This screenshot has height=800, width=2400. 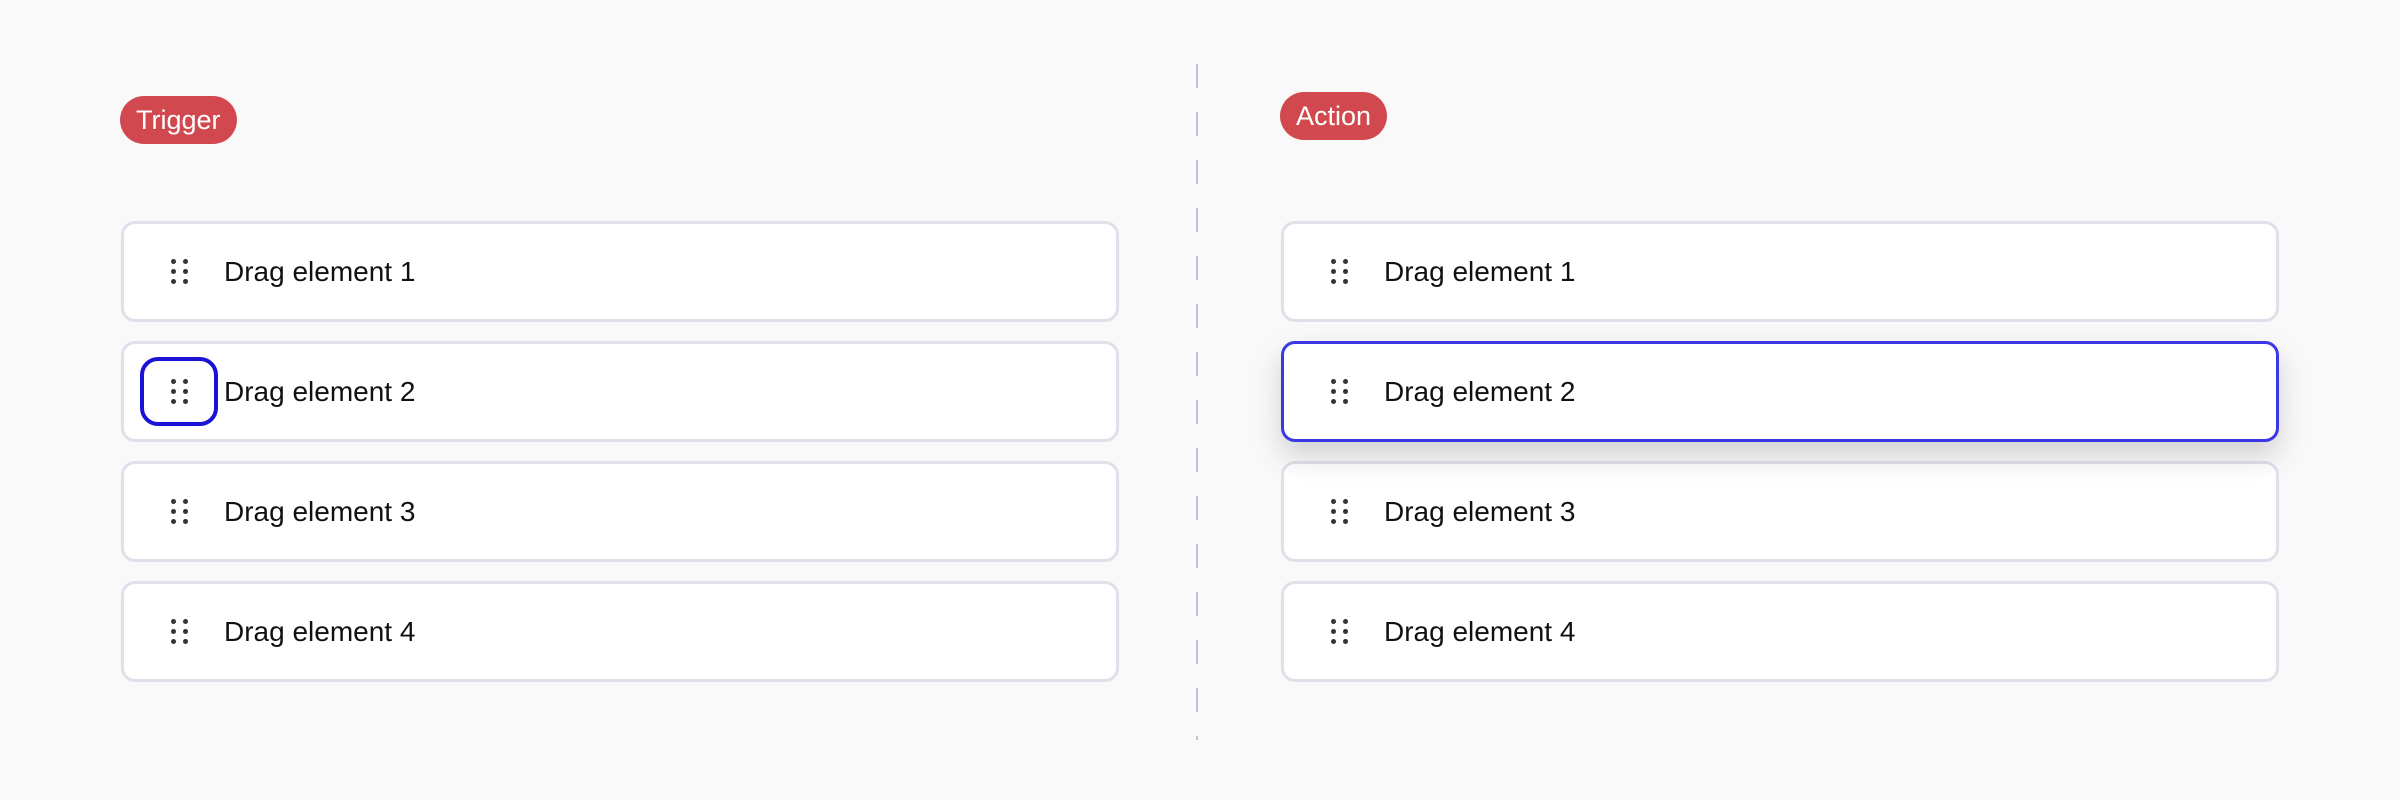 What do you see at coordinates (1334, 116) in the screenshot?
I see `action-badge: Action` at bounding box center [1334, 116].